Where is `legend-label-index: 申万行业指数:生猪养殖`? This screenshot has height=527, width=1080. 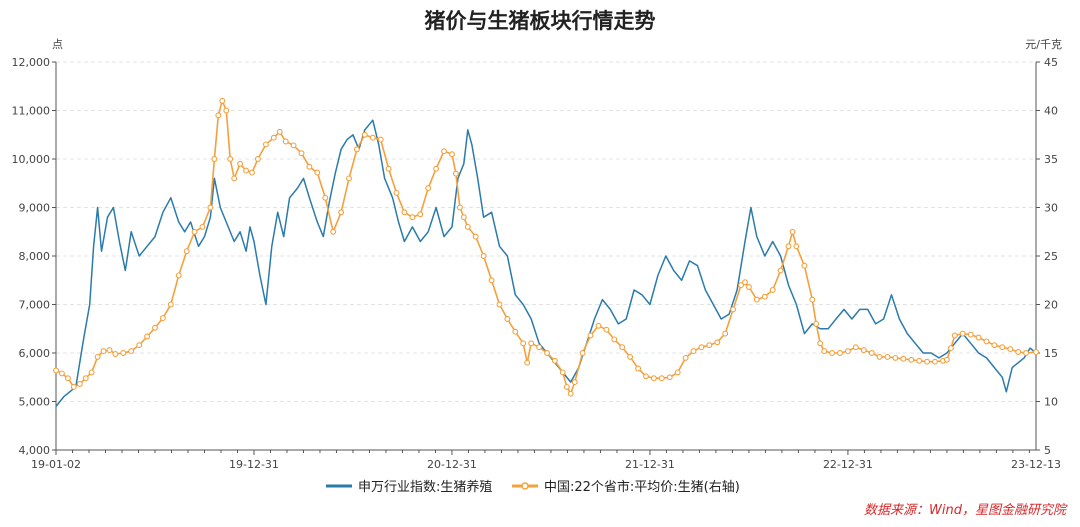
legend-label-index: 申万行业指数:生猪养殖 is located at coordinates (425, 487).